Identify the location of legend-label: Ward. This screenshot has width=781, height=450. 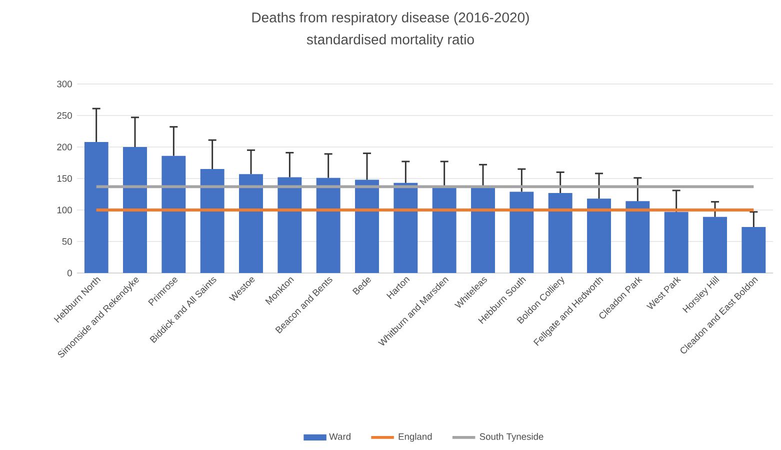
(339, 436).